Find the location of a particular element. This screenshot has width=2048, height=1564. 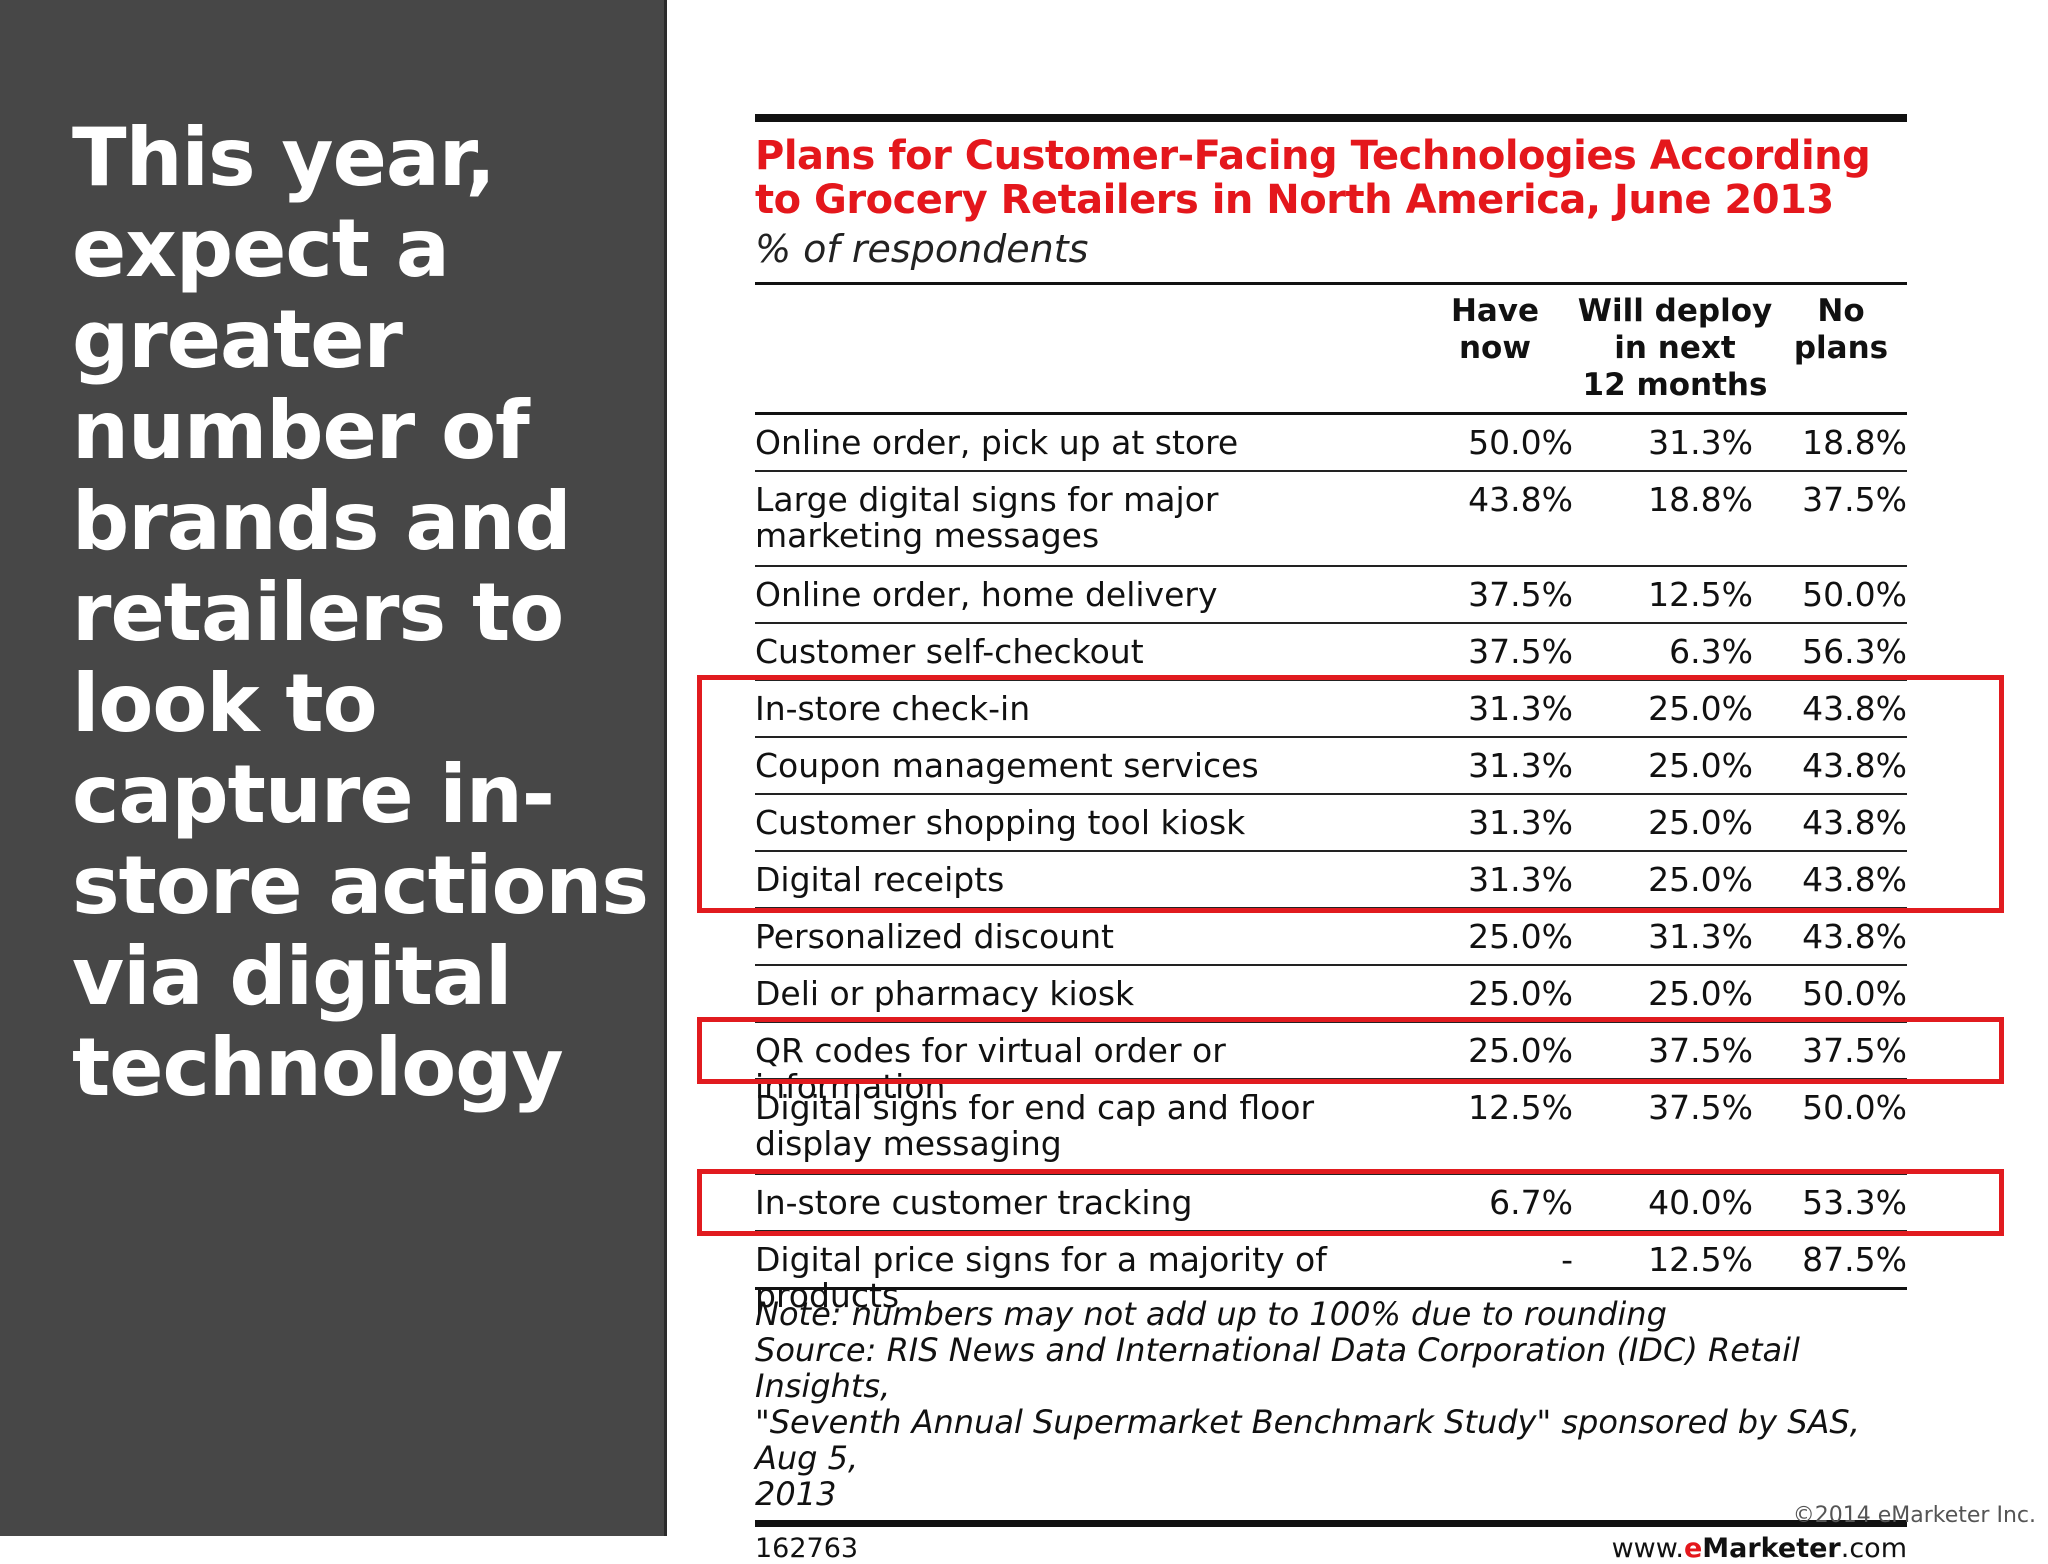

row-label: Digital receipts is located at coordinates (1085, 879).